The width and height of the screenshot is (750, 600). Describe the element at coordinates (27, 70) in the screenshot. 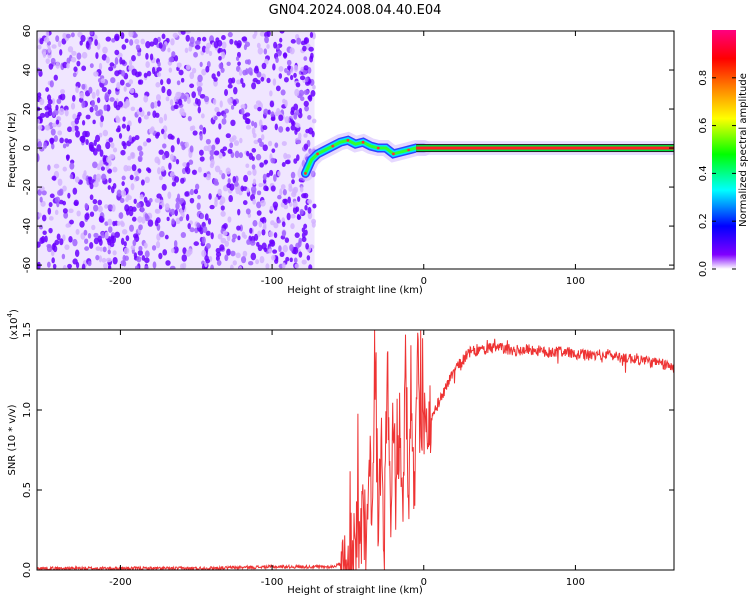

I see `y-tick-label: 40` at that location.